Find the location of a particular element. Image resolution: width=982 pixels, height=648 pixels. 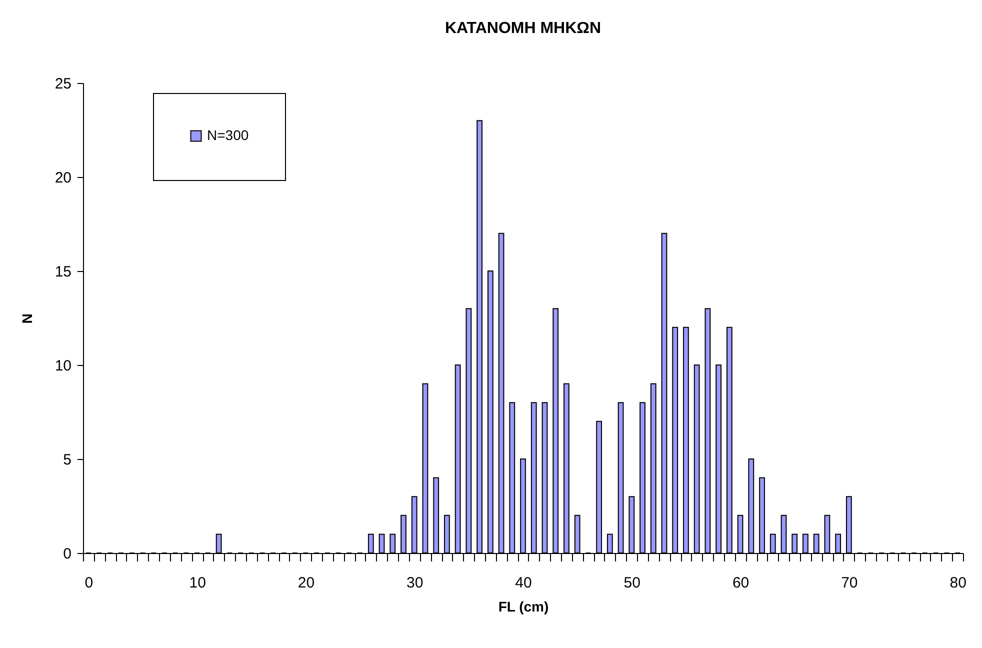

x-tick-label: 50 is located at coordinates (632, 583).